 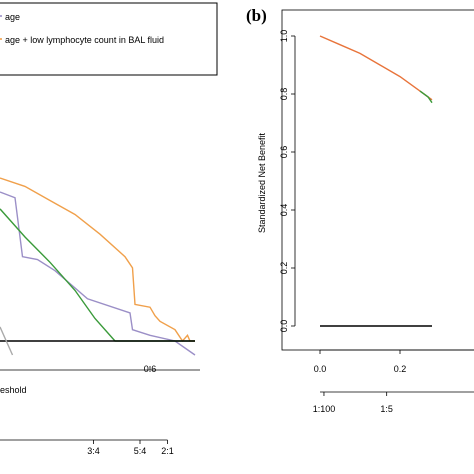 What do you see at coordinates (284, 94) in the screenshot?
I see `panel-b-y-tick-label-4: 0.8` at bounding box center [284, 94].